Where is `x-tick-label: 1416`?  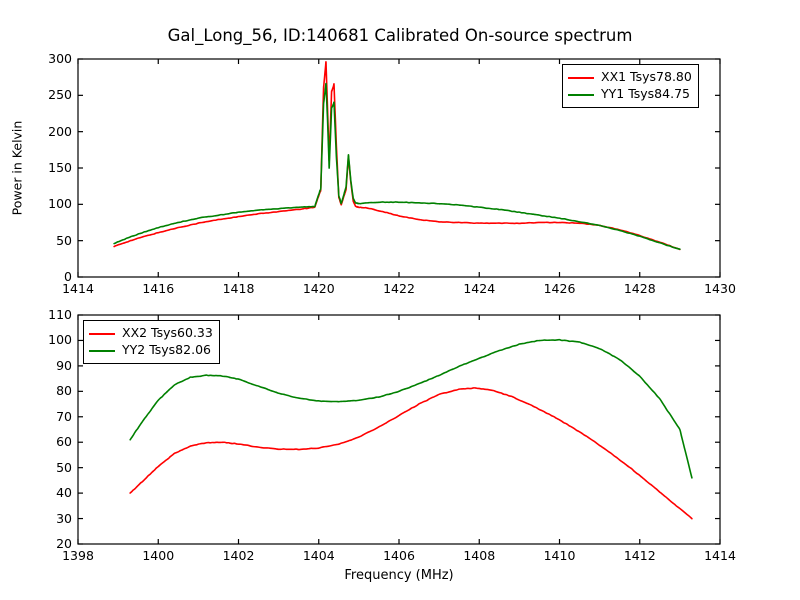 x-tick-label: 1416 is located at coordinates (158, 288).